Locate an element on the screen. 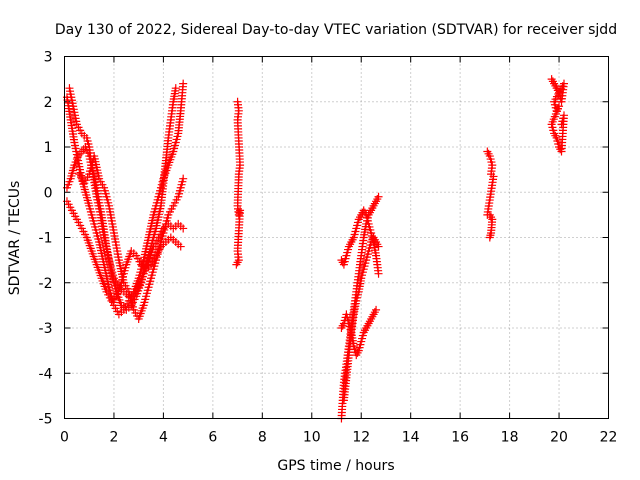  y-tick-labels: 3 2 1 0 -1 -2 -3 -4 -5 is located at coordinates (46, 239).